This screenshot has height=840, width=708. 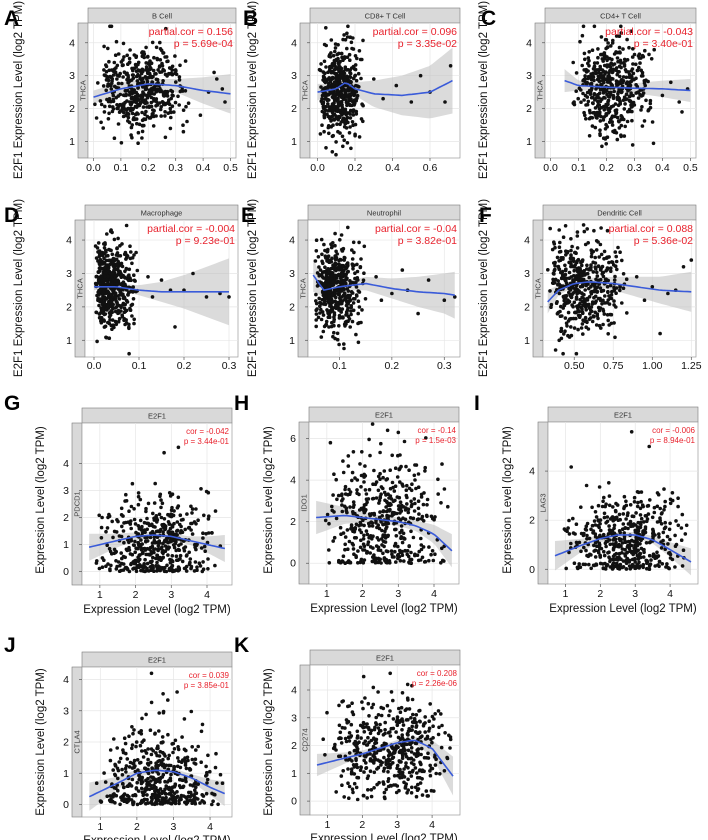 I want to click on strip-title: E2F1, so click(x=157, y=416).